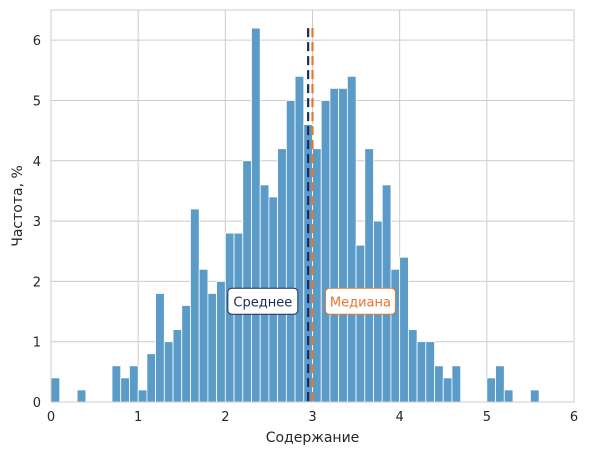 Image resolution: width=591 pixels, height=455 pixels. I want to click on x-tick-label: 0, so click(51, 417).